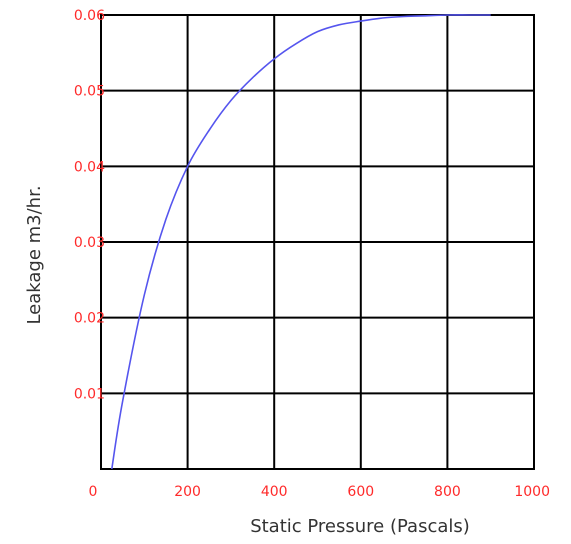 Image resolution: width=571 pixels, height=544 pixels. Describe the element at coordinates (274, 492) in the screenshot. I see `x-tick-label: 400` at that location.